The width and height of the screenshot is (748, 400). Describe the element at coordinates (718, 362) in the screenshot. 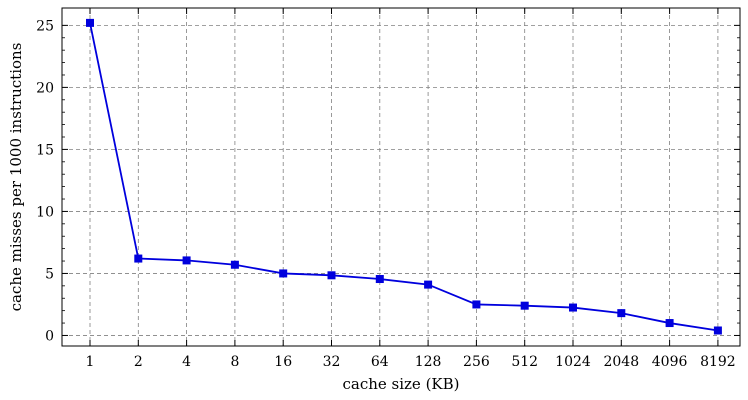

I see `x-tick-label: 8192` at that location.